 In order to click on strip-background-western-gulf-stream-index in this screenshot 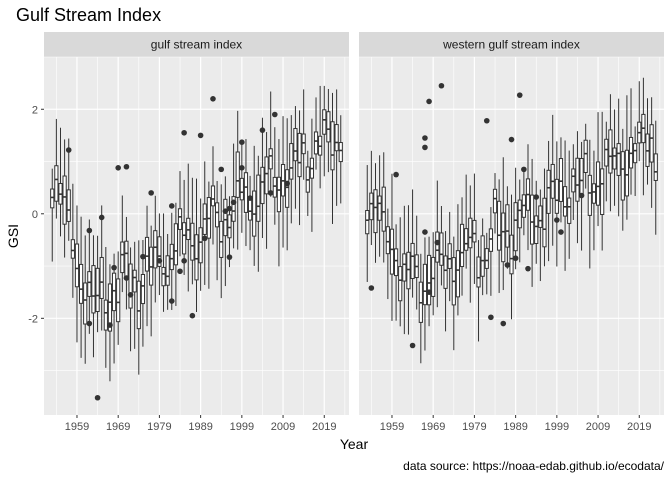, I will do `click(511, 44)`.